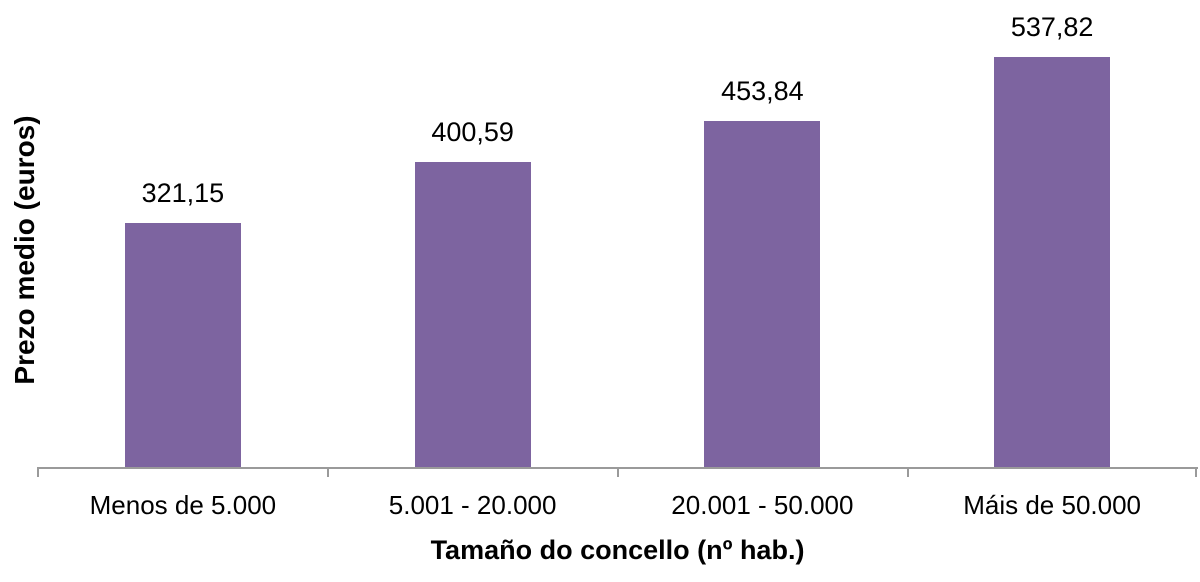 The width and height of the screenshot is (1200, 582). Describe the element at coordinates (617, 550) in the screenshot. I see `x-axis-title: Tamaño do concello (nº hab.)` at that location.